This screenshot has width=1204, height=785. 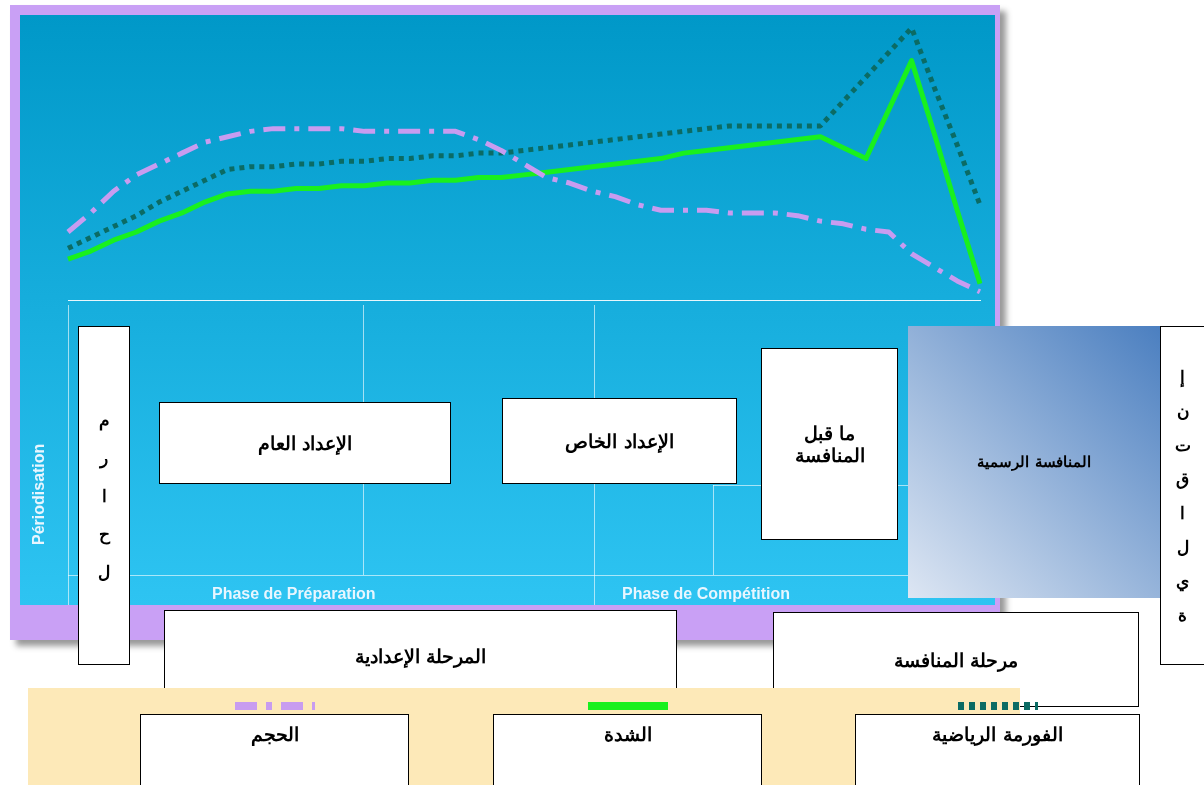 What do you see at coordinates (956, 659) in the screenshot?
I see `text: مرحلة المنافسة` at bounding box center [956, 659].